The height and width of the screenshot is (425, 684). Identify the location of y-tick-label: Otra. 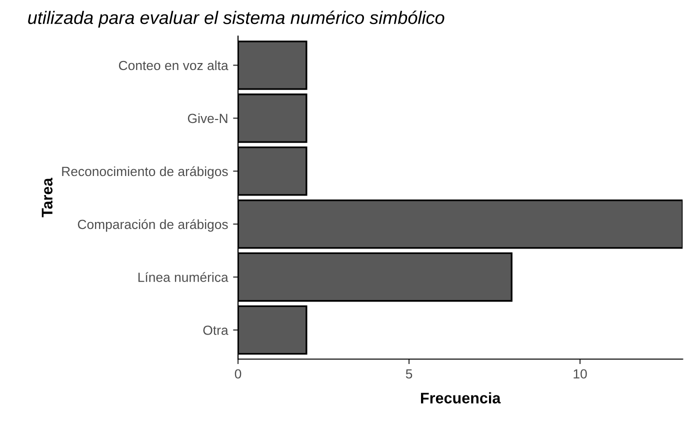
(215, 330).